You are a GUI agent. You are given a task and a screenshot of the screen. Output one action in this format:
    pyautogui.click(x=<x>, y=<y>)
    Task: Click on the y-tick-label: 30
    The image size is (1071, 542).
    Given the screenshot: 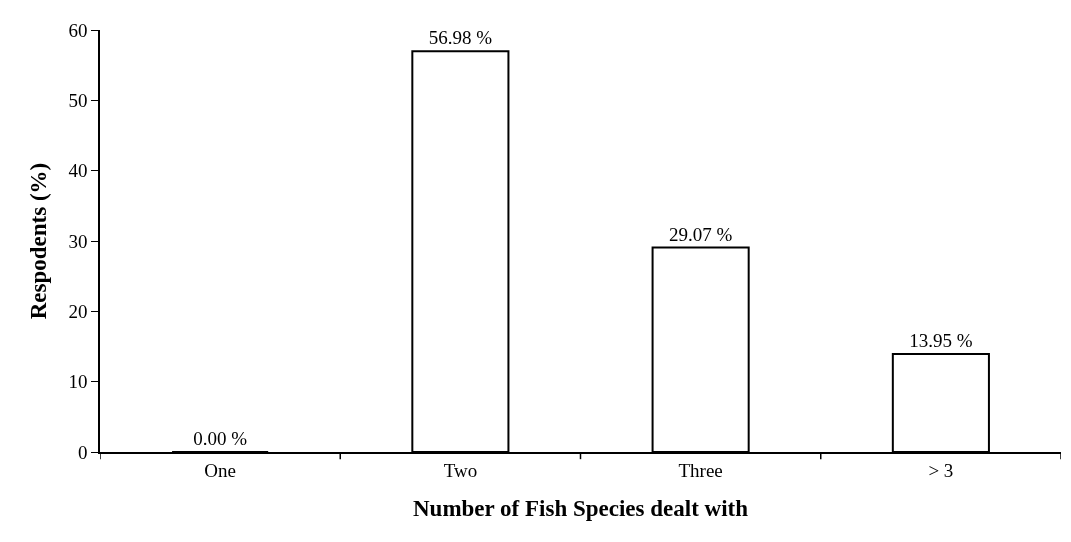 What is the action you would take?
    pyautogui.click(x=78, y=241)
    